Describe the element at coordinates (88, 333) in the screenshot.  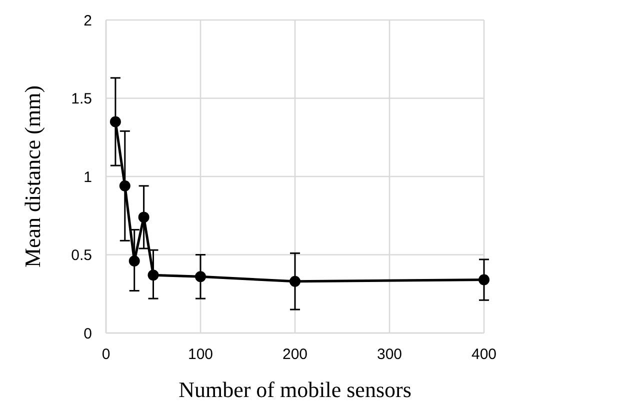
I see `y-tick-label: 0` at that location.